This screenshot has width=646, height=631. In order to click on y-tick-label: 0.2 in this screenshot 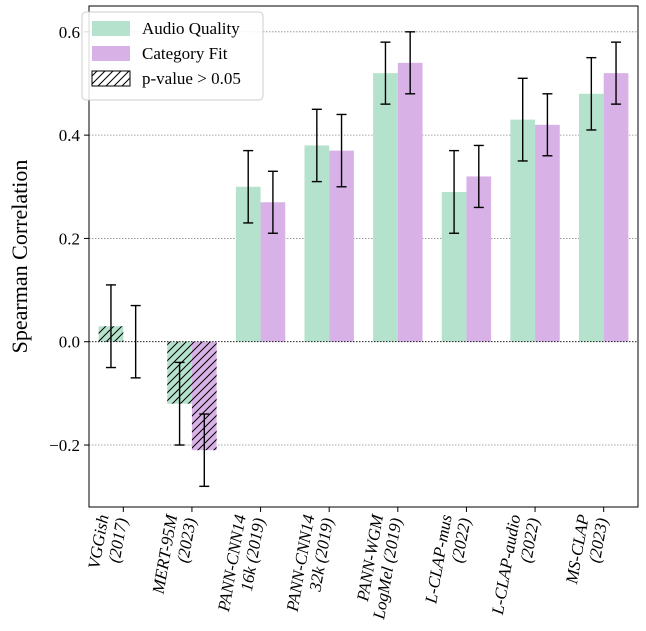, I will do `click(69, 238)`.